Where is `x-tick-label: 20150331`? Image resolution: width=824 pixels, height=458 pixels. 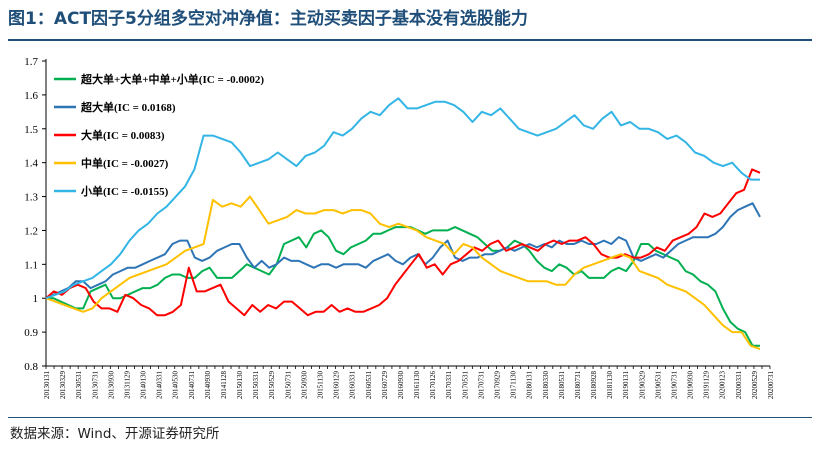
x-tick-label: 20150331 is located at coordinates (256, 385).